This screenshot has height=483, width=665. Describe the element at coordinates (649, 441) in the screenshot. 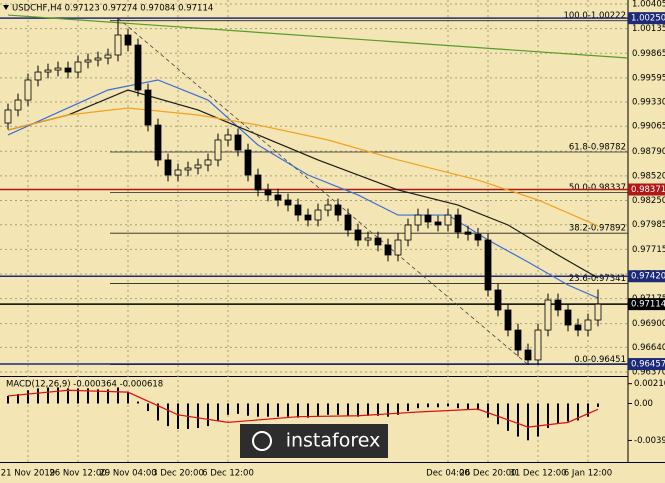

I see `y-tick-label: -0.003915` at that location.